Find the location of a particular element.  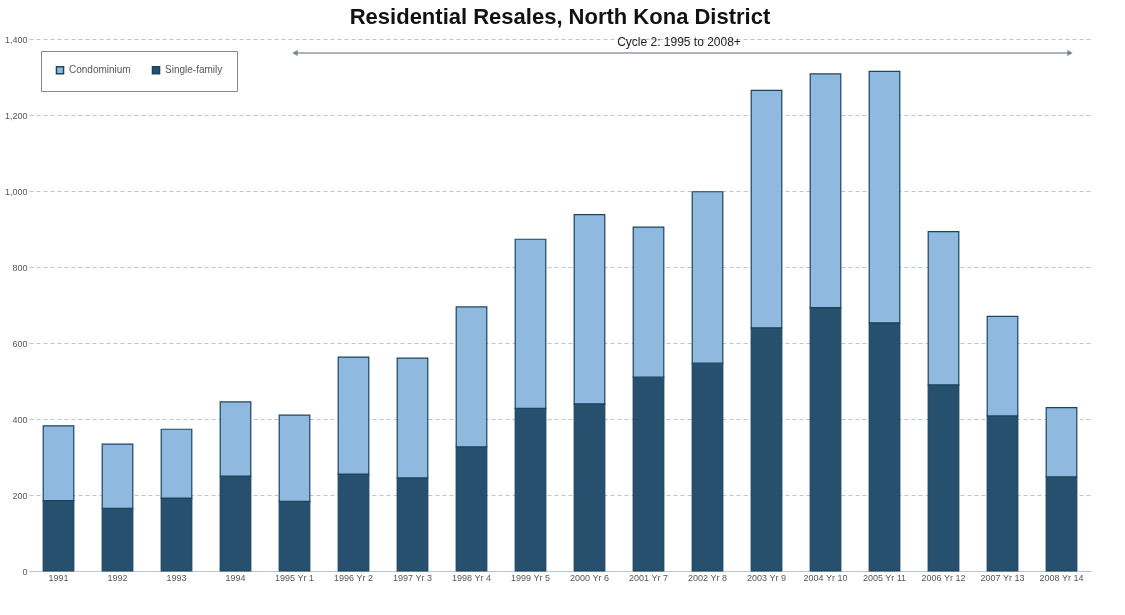

y-tick-label: 400 is located at coordinates (20, 419).